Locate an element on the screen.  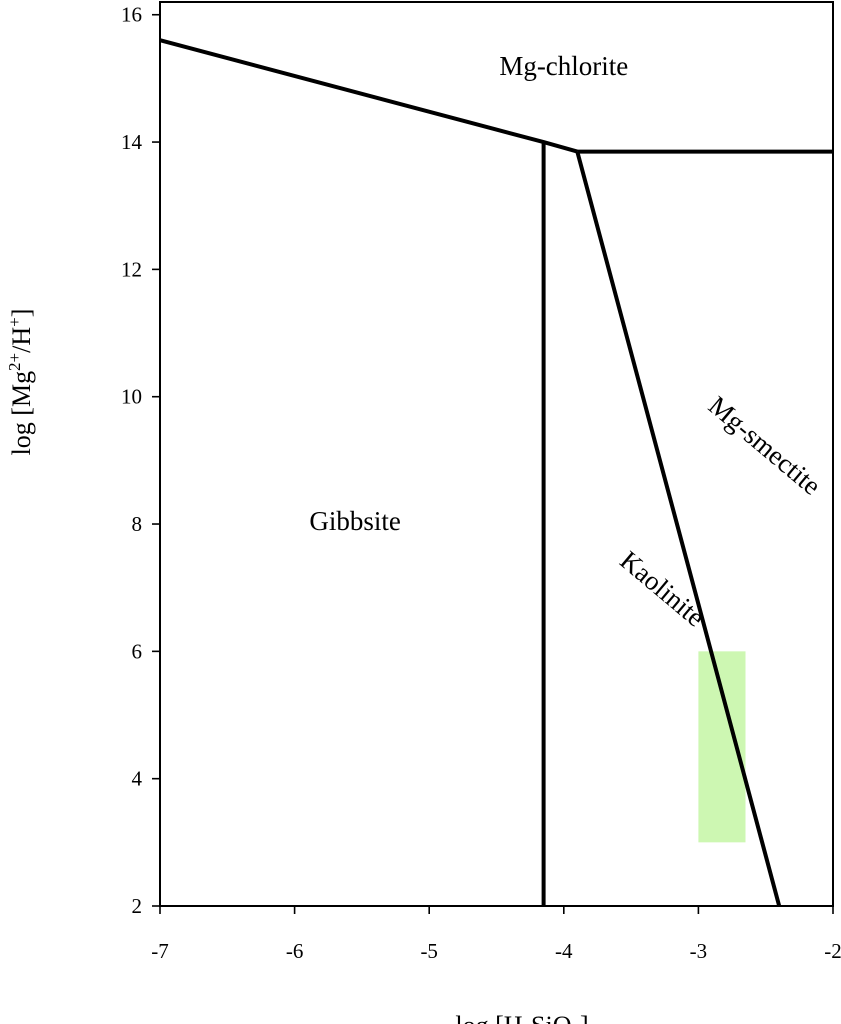
y-tick-label: 6 is located at coordinates (137, 651).